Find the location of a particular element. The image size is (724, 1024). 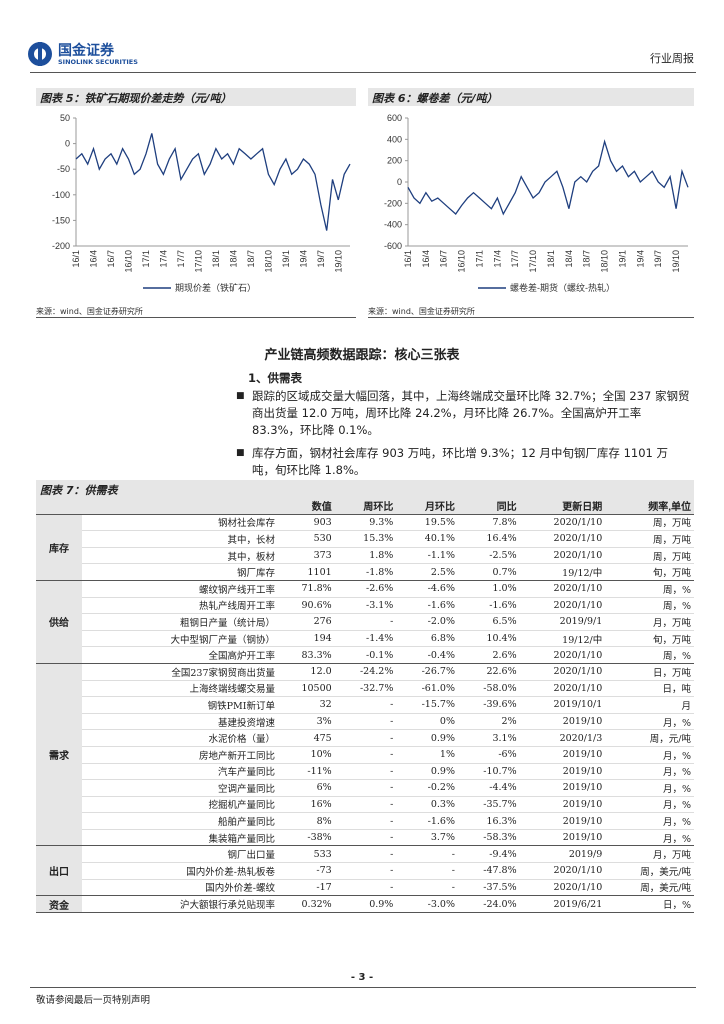

table-row: 粗钢日产量（统计局） 276- -2.0% 6.5% 2019/9/1 月，万吨 is located at coordinates (365, 622).